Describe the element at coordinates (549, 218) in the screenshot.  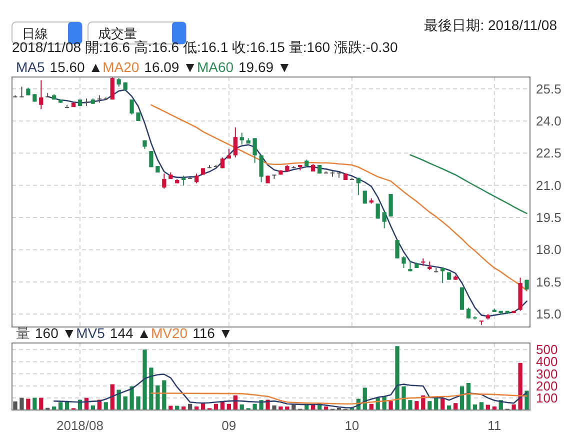
I see `y-tick-label: 19.5` at that location.